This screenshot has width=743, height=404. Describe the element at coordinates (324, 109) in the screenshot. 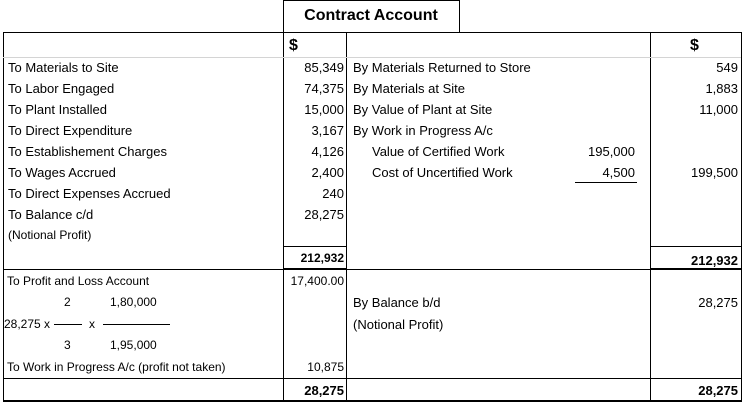

I see `amount: 15,000` at that location.